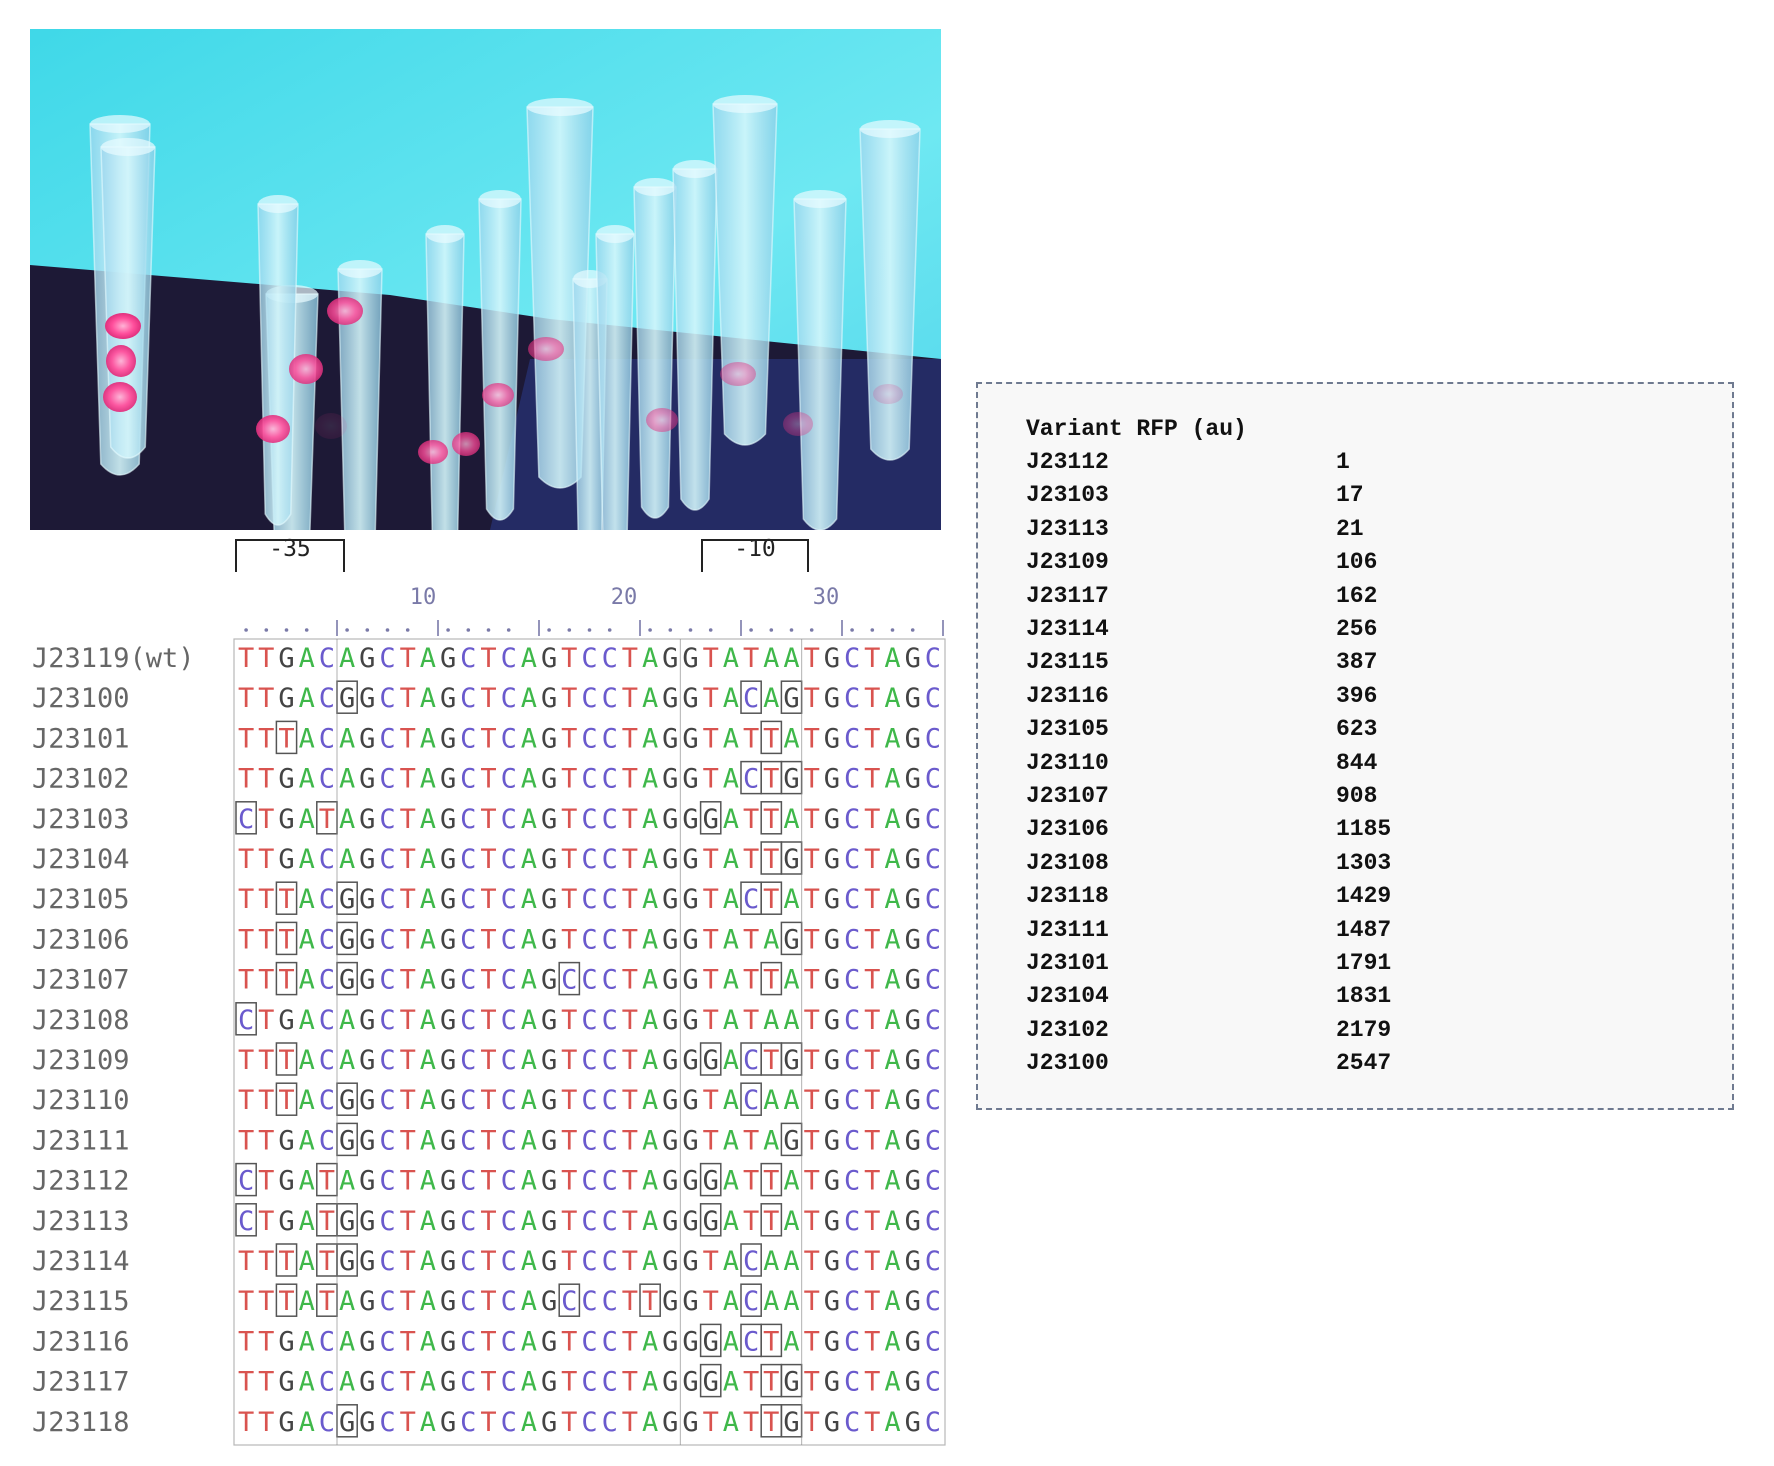 This screenshot has width=1774, height=1466. What do you see at coordinates (1364, 963) in the screenshot?
I see `rfp-value: 1791` at bounding box center [1364, 963].